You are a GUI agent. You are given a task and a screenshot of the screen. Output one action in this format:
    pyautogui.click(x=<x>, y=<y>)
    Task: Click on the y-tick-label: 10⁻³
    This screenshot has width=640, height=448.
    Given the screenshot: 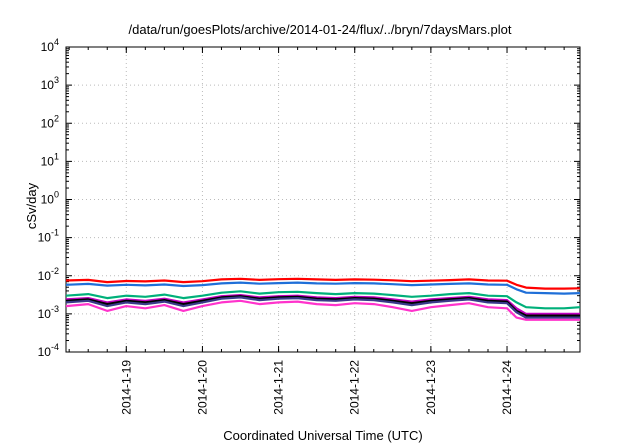 What is the action you would take?
    pyautogui.click(x=48, y=312)
    